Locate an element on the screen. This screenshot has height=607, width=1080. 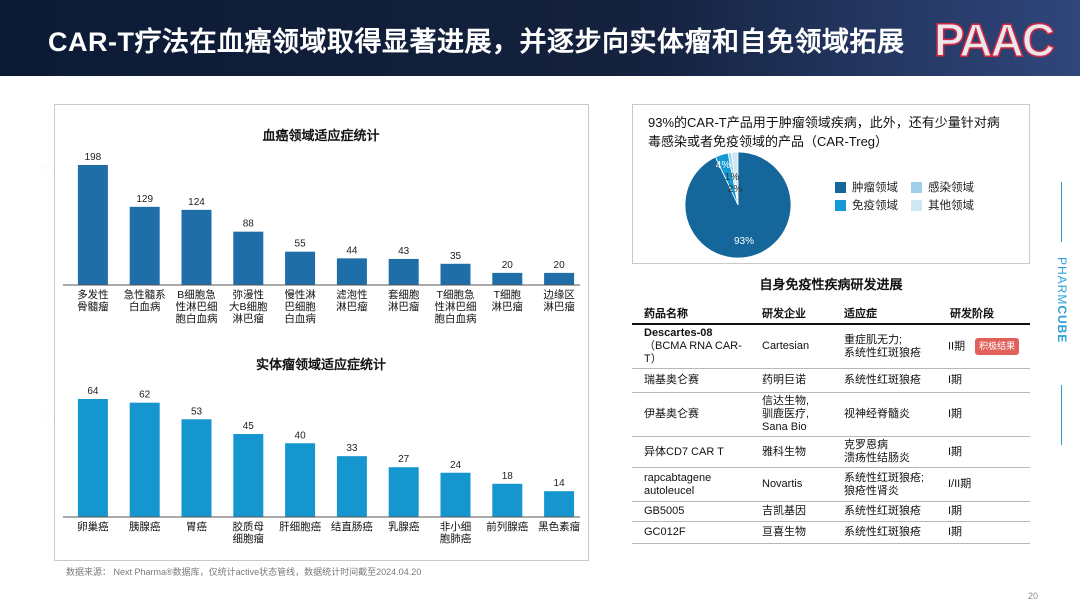
category-label: 胰腺癌 is located at coordinates (145, 526).